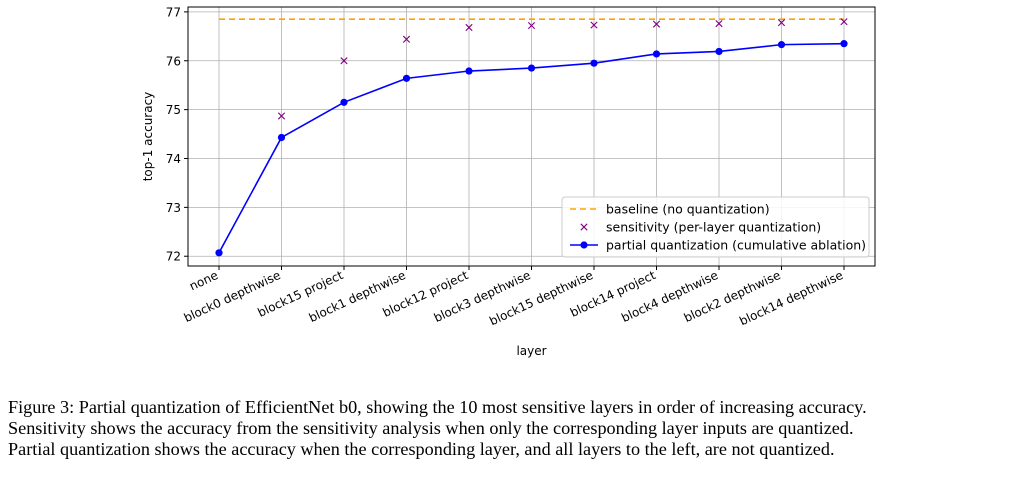 This screenshot has height=487, width=1024. I want to click on legend-partial-handle, so click(584, 245).